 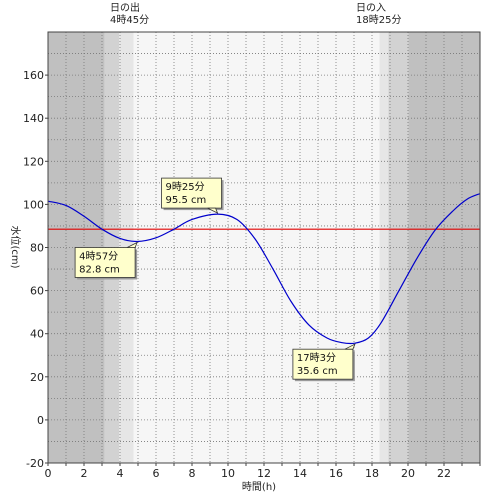 What do you see at coordinates (192, 473) in the screenshot?
I see `x-tick-label: 8` at bounding box center [192, 473].